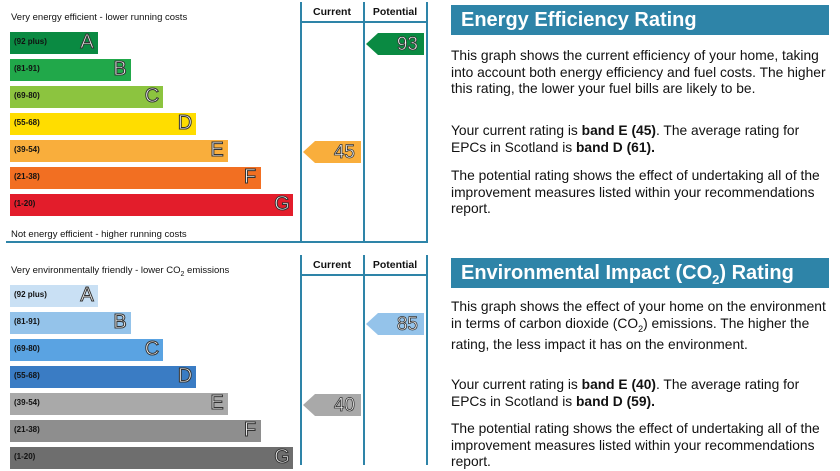 The width and height of the screenshot is (840, 471). I want to click on energy-band-range: (81-91), so click(27, 68).